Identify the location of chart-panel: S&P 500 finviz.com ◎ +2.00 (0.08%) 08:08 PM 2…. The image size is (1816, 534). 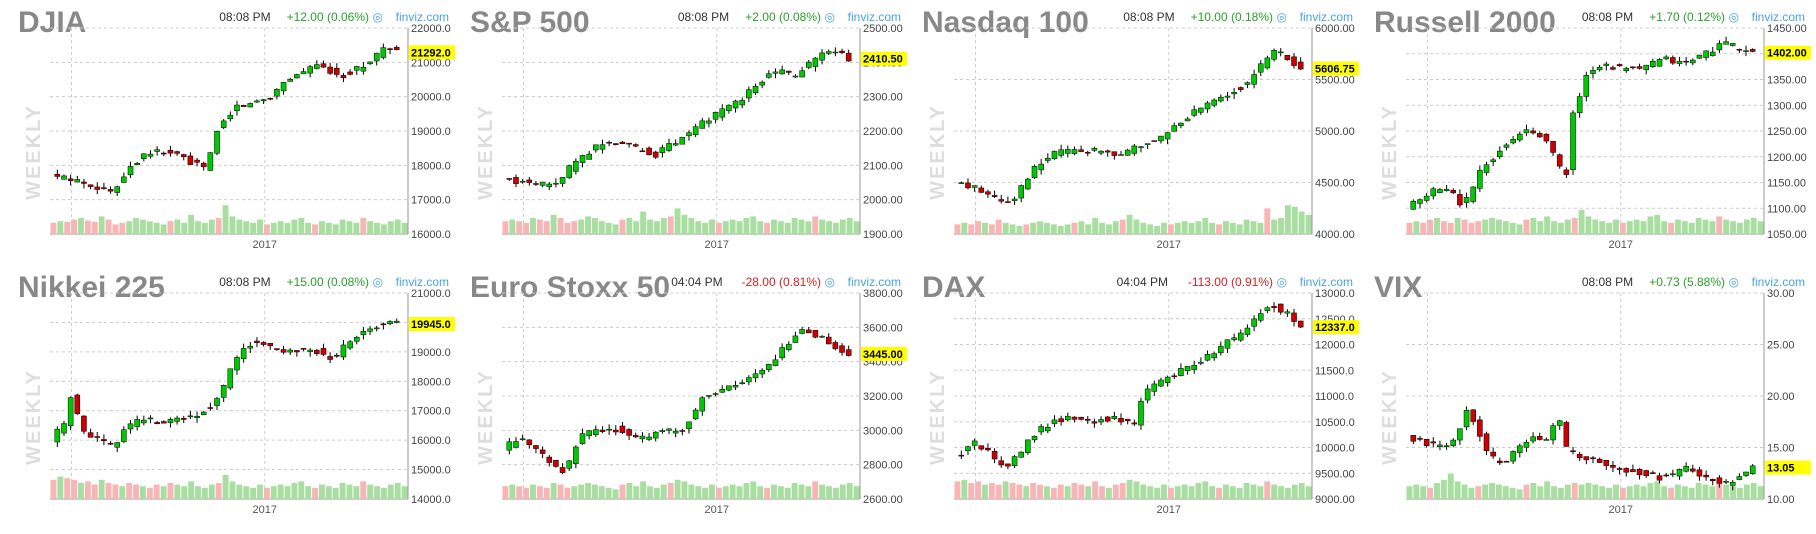
(679, 134).